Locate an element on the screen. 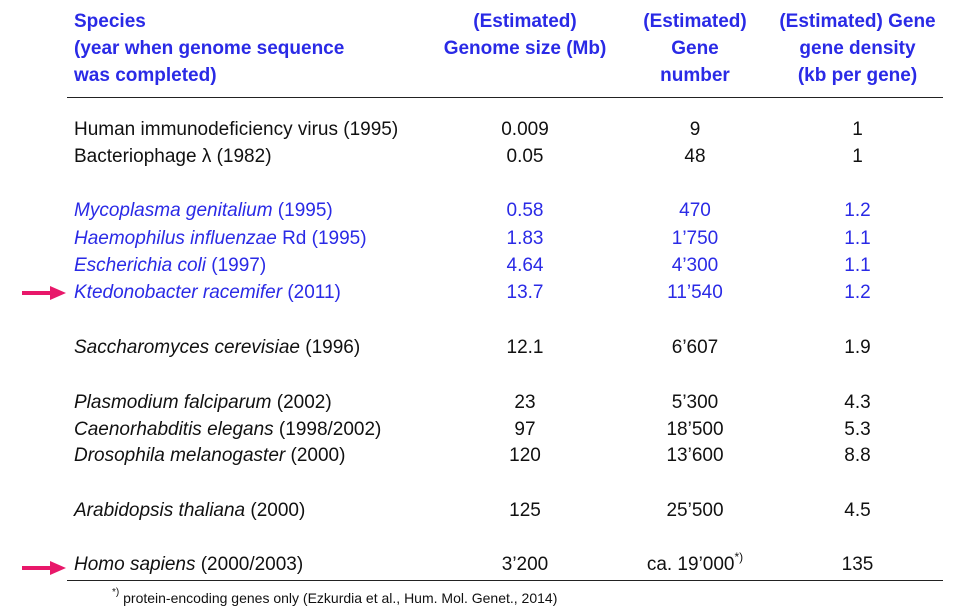 This screenshot has width=980, height=607. header-genome-size: (Estimated) Genome size (Mb) is located at coordinates (525, 35).